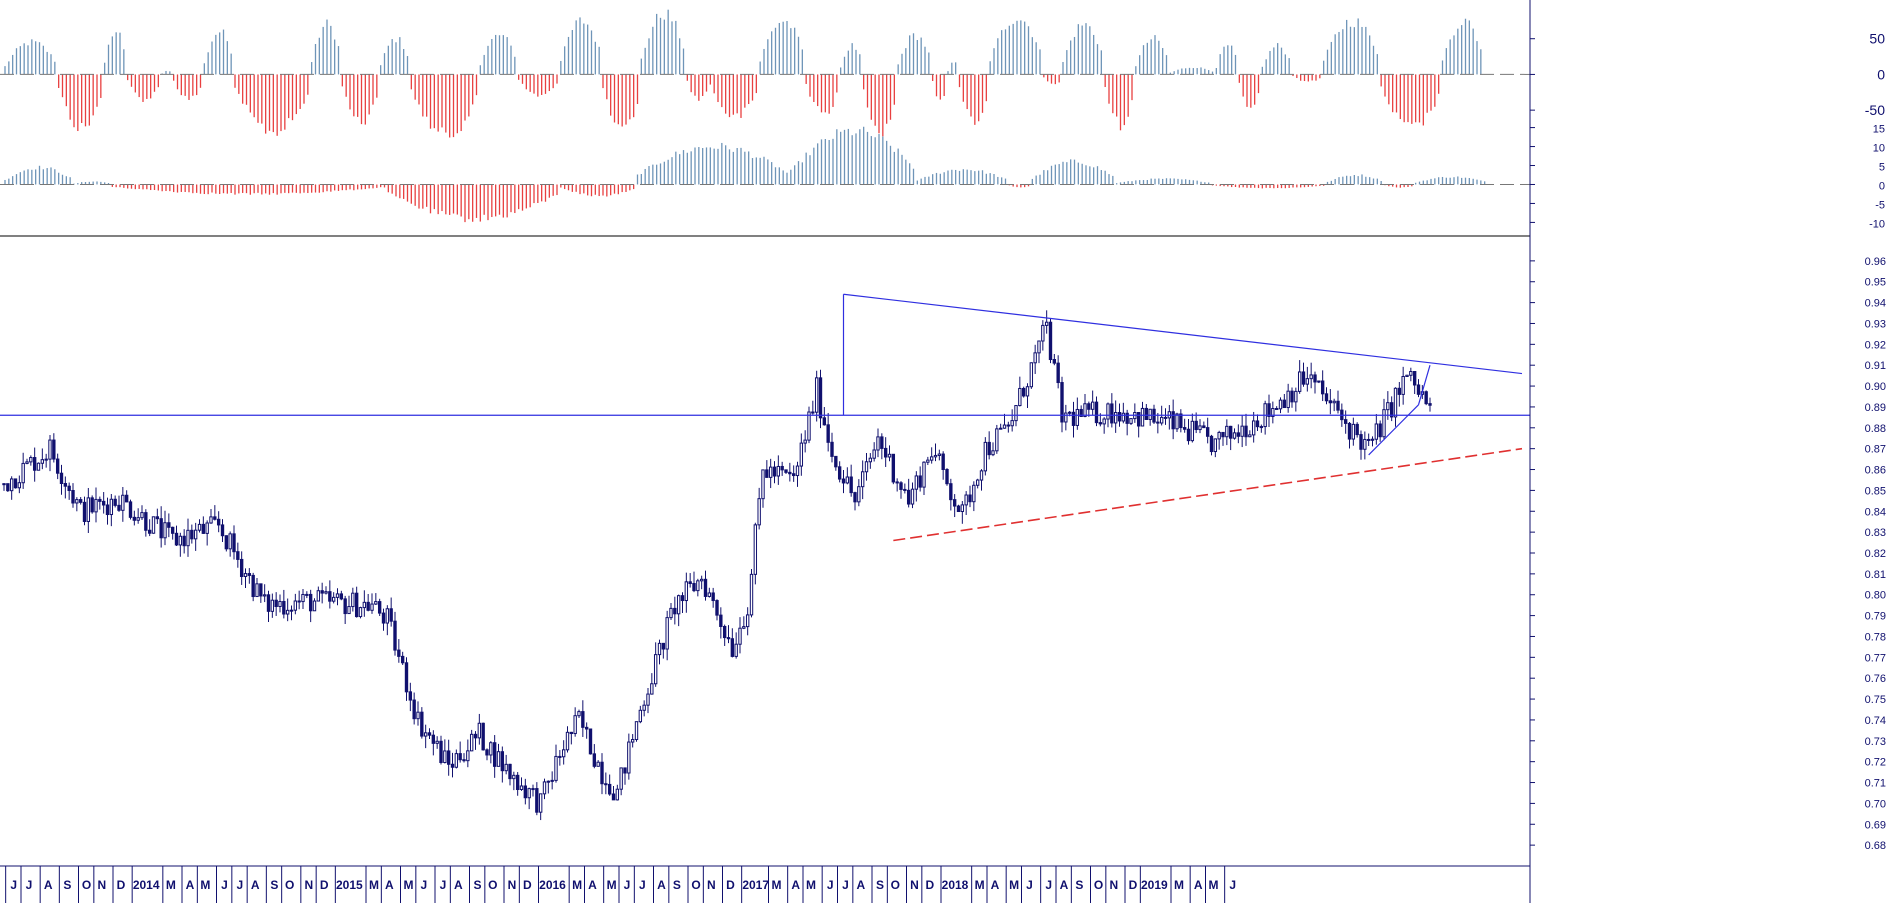 The image size is (1890, 903). What do you see at coordinates (1875, 784) in the screenshot?
I see `price-tick-label: 0.71` at bounding box center [1875, 784].